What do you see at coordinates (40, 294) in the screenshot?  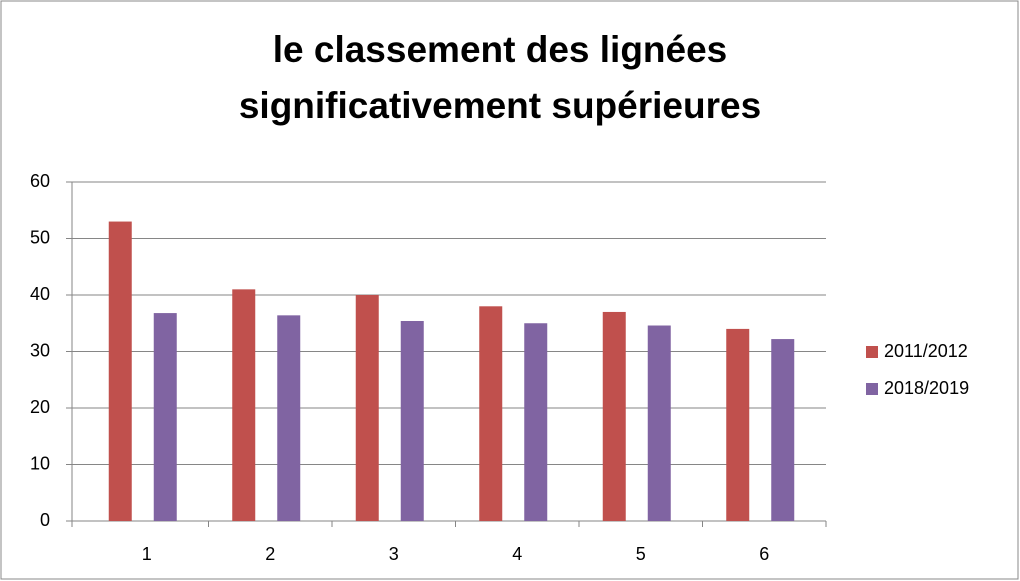 I see `y-tick-label: 40` at bounding box center [40, 294].